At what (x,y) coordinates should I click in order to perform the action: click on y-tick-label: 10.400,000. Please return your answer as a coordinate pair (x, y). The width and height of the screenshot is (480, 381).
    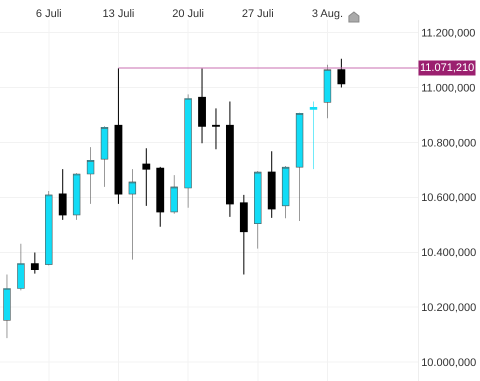
    Looking at the image, I should click on (448, 253).